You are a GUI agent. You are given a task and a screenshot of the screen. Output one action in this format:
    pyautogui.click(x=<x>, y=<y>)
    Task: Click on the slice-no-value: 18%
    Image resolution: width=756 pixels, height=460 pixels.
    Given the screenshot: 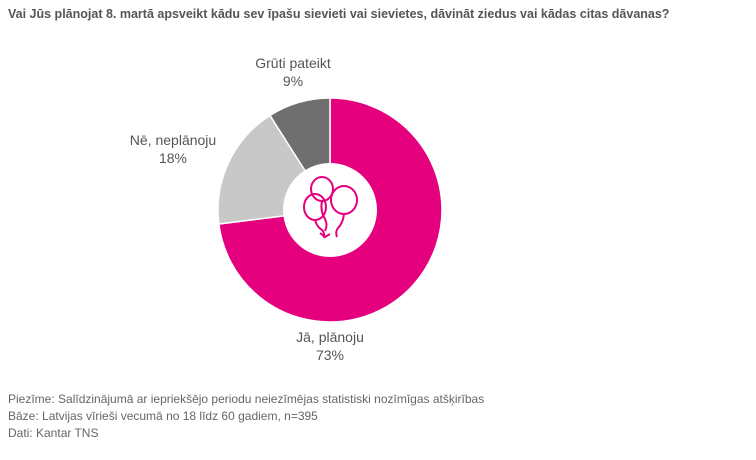 What is the action you would take?
    pyautogui.click(x=173, y=158)
    